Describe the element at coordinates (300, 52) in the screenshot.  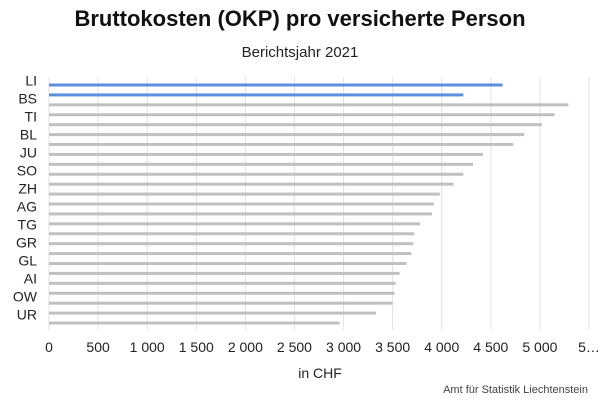
I see `chart-subtitle: Berichtsjahr 2021` at that location.